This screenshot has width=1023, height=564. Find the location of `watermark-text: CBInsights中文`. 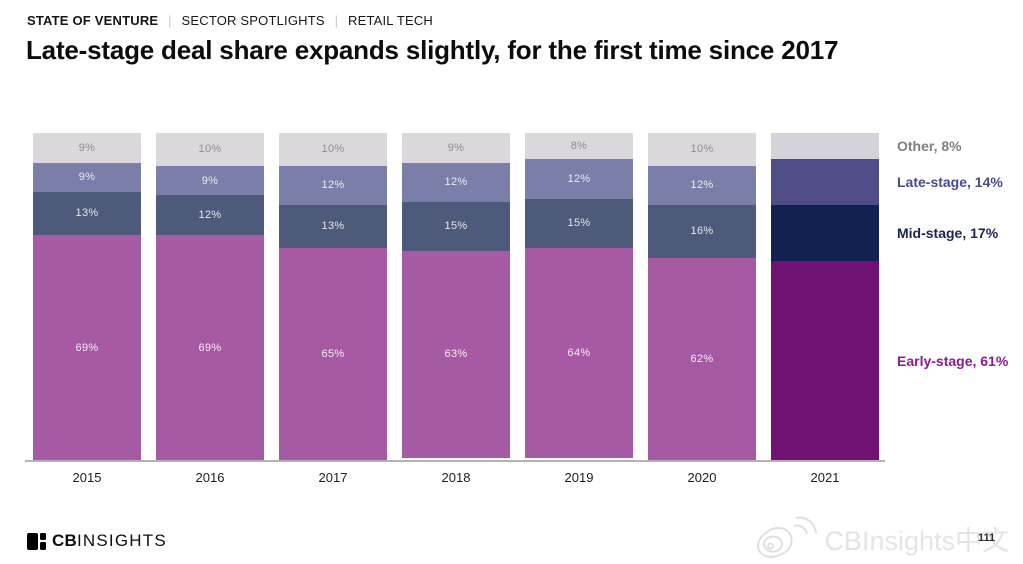

watermark-text: CBInsights中文 is located at coordinates (916, 540).